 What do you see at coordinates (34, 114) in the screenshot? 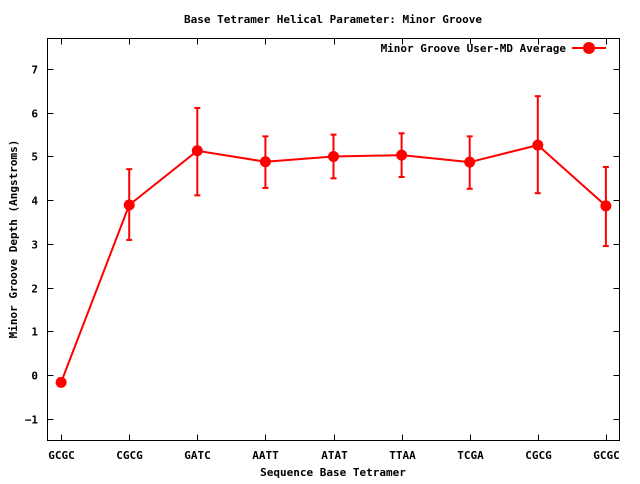
I see `y-tick-label: 6` at bounding box center [34, 114].